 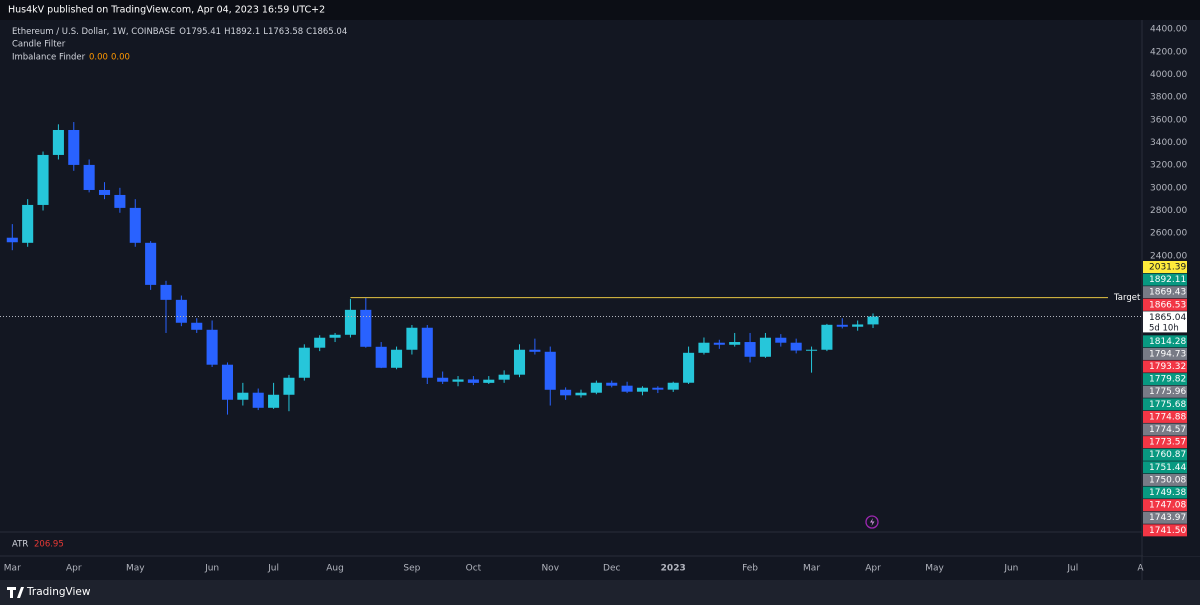 I want to click on x-tick-label: Aug, so click(x=335, y=569).